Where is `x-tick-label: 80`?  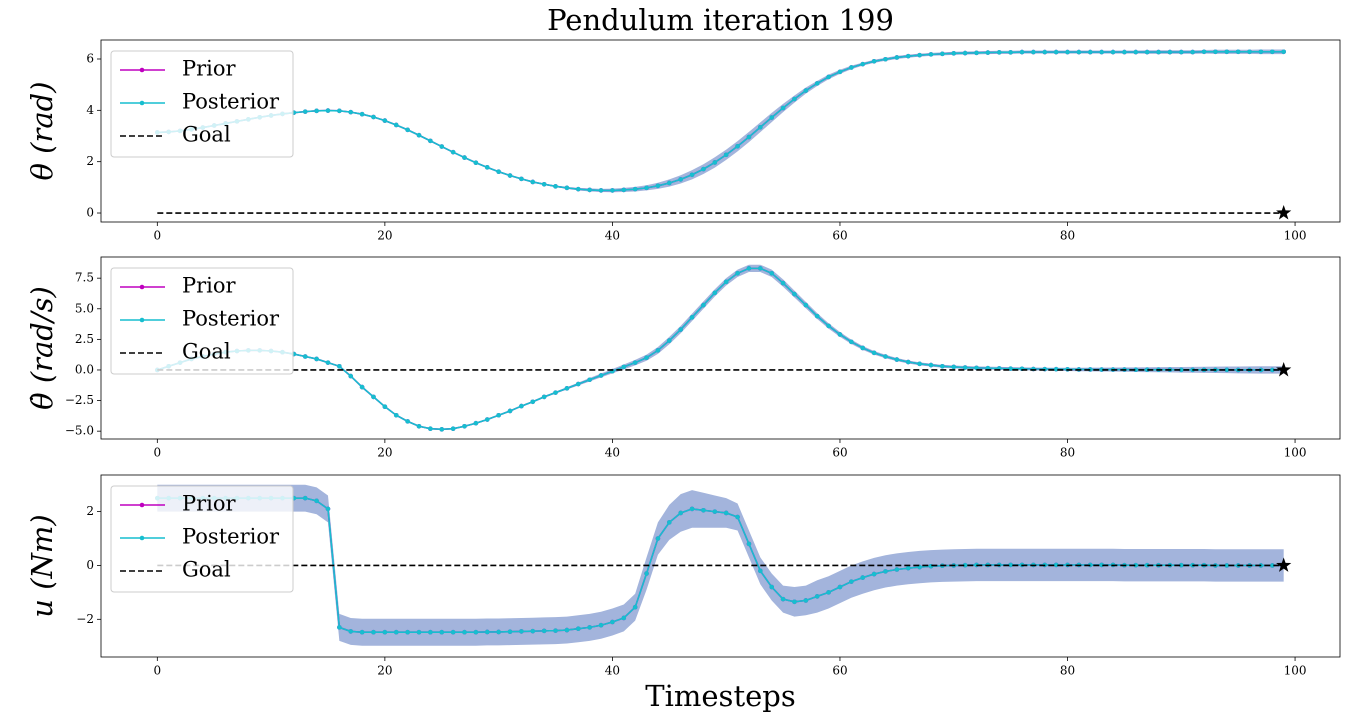
x-tick-label: 80 is located at coordinates (1067, 236).